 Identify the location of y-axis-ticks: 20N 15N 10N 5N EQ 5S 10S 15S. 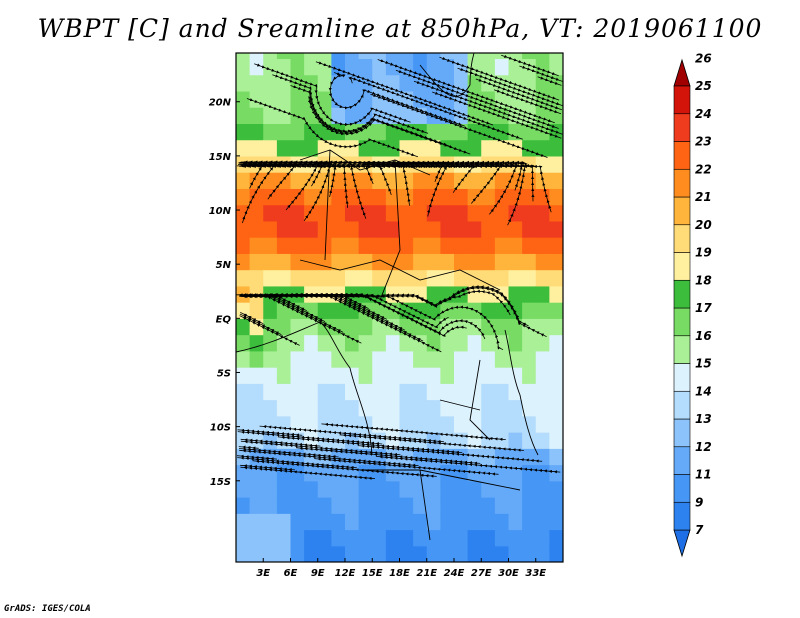
(224, 293).